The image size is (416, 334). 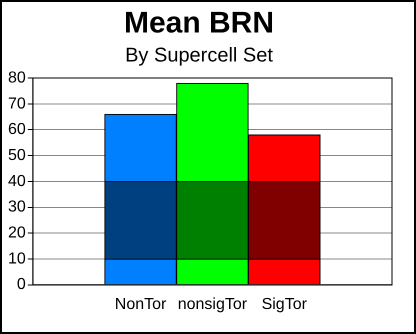 I want to click on y-tick-label: 10, so click(x=17, y=259).